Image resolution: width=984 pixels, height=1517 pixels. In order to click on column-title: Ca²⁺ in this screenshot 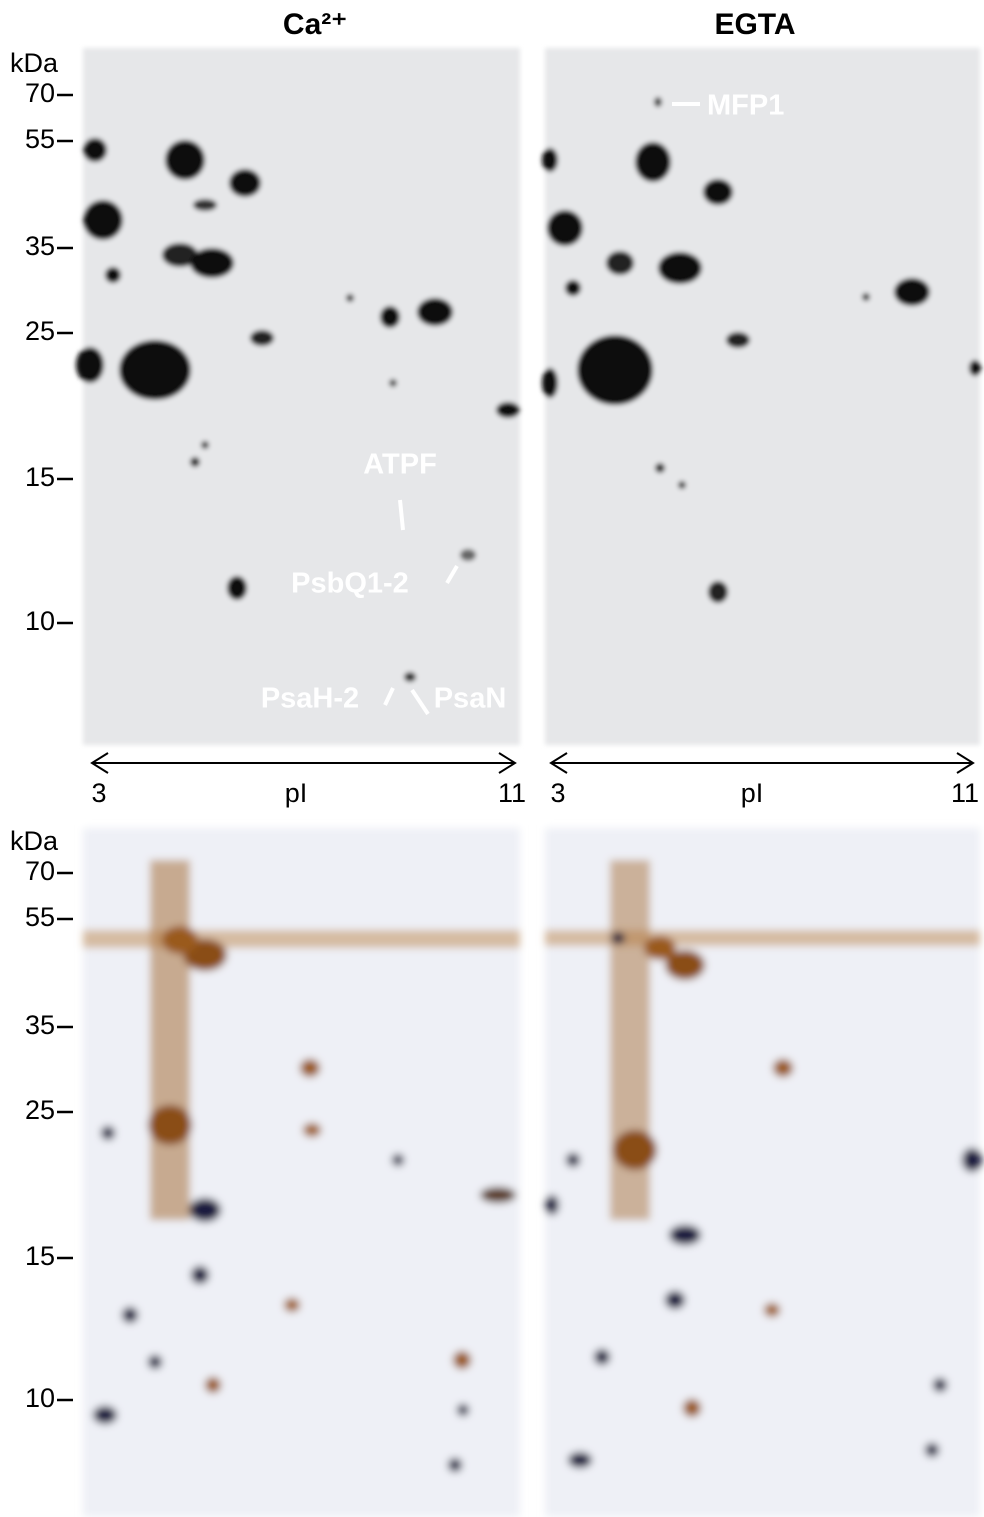, I will do `click(315, 24)`.